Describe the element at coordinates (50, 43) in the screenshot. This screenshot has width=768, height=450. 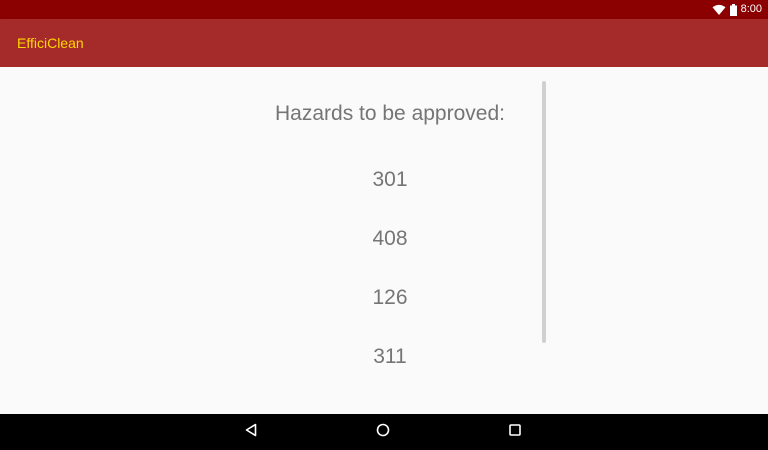
I see `app-title: EfficiClean` at that location.